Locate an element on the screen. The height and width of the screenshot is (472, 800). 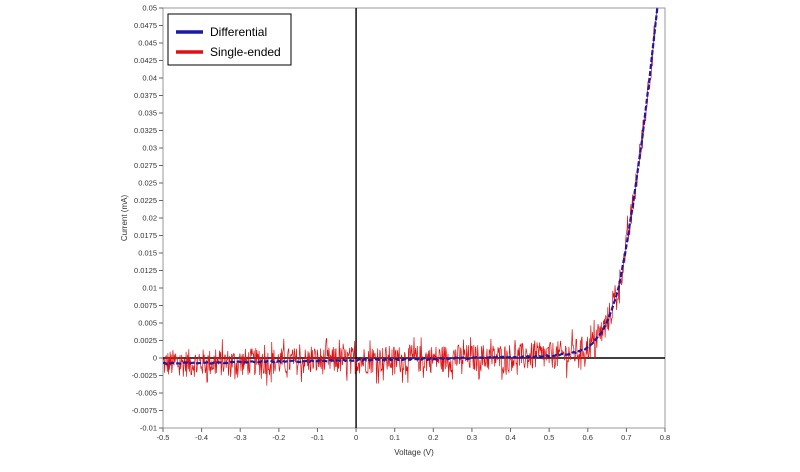
legend-label-differential: Differential is located at coordinates (238, 32).